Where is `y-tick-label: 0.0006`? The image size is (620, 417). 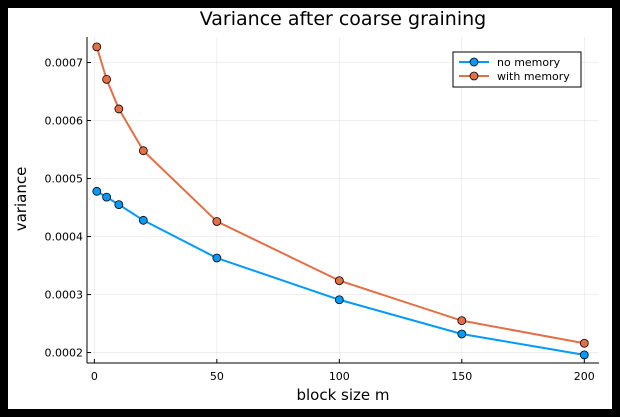 y-tick-label: 0.0006 is located at coordinates (64, 121).